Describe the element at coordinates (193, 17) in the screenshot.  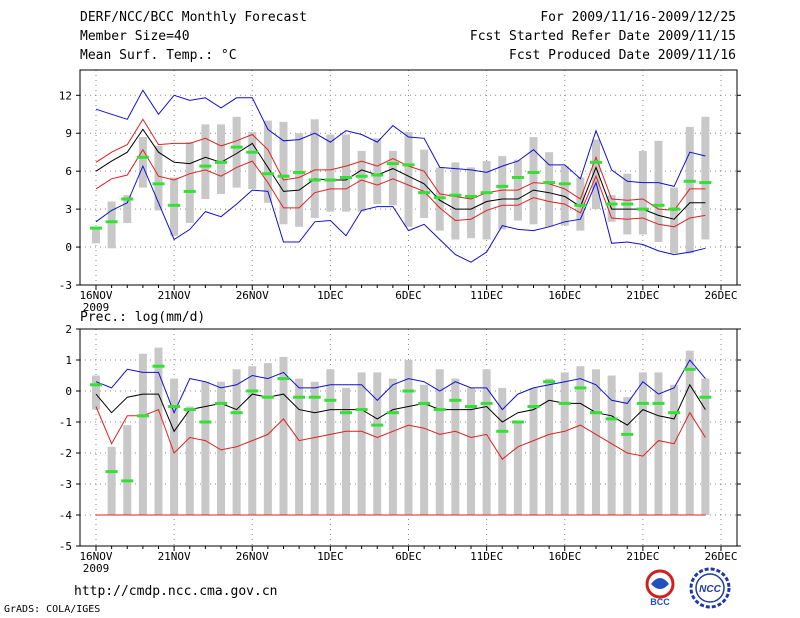
I see `chart-title: DERF/NCC/BCC Monthly Forecast` at that location.